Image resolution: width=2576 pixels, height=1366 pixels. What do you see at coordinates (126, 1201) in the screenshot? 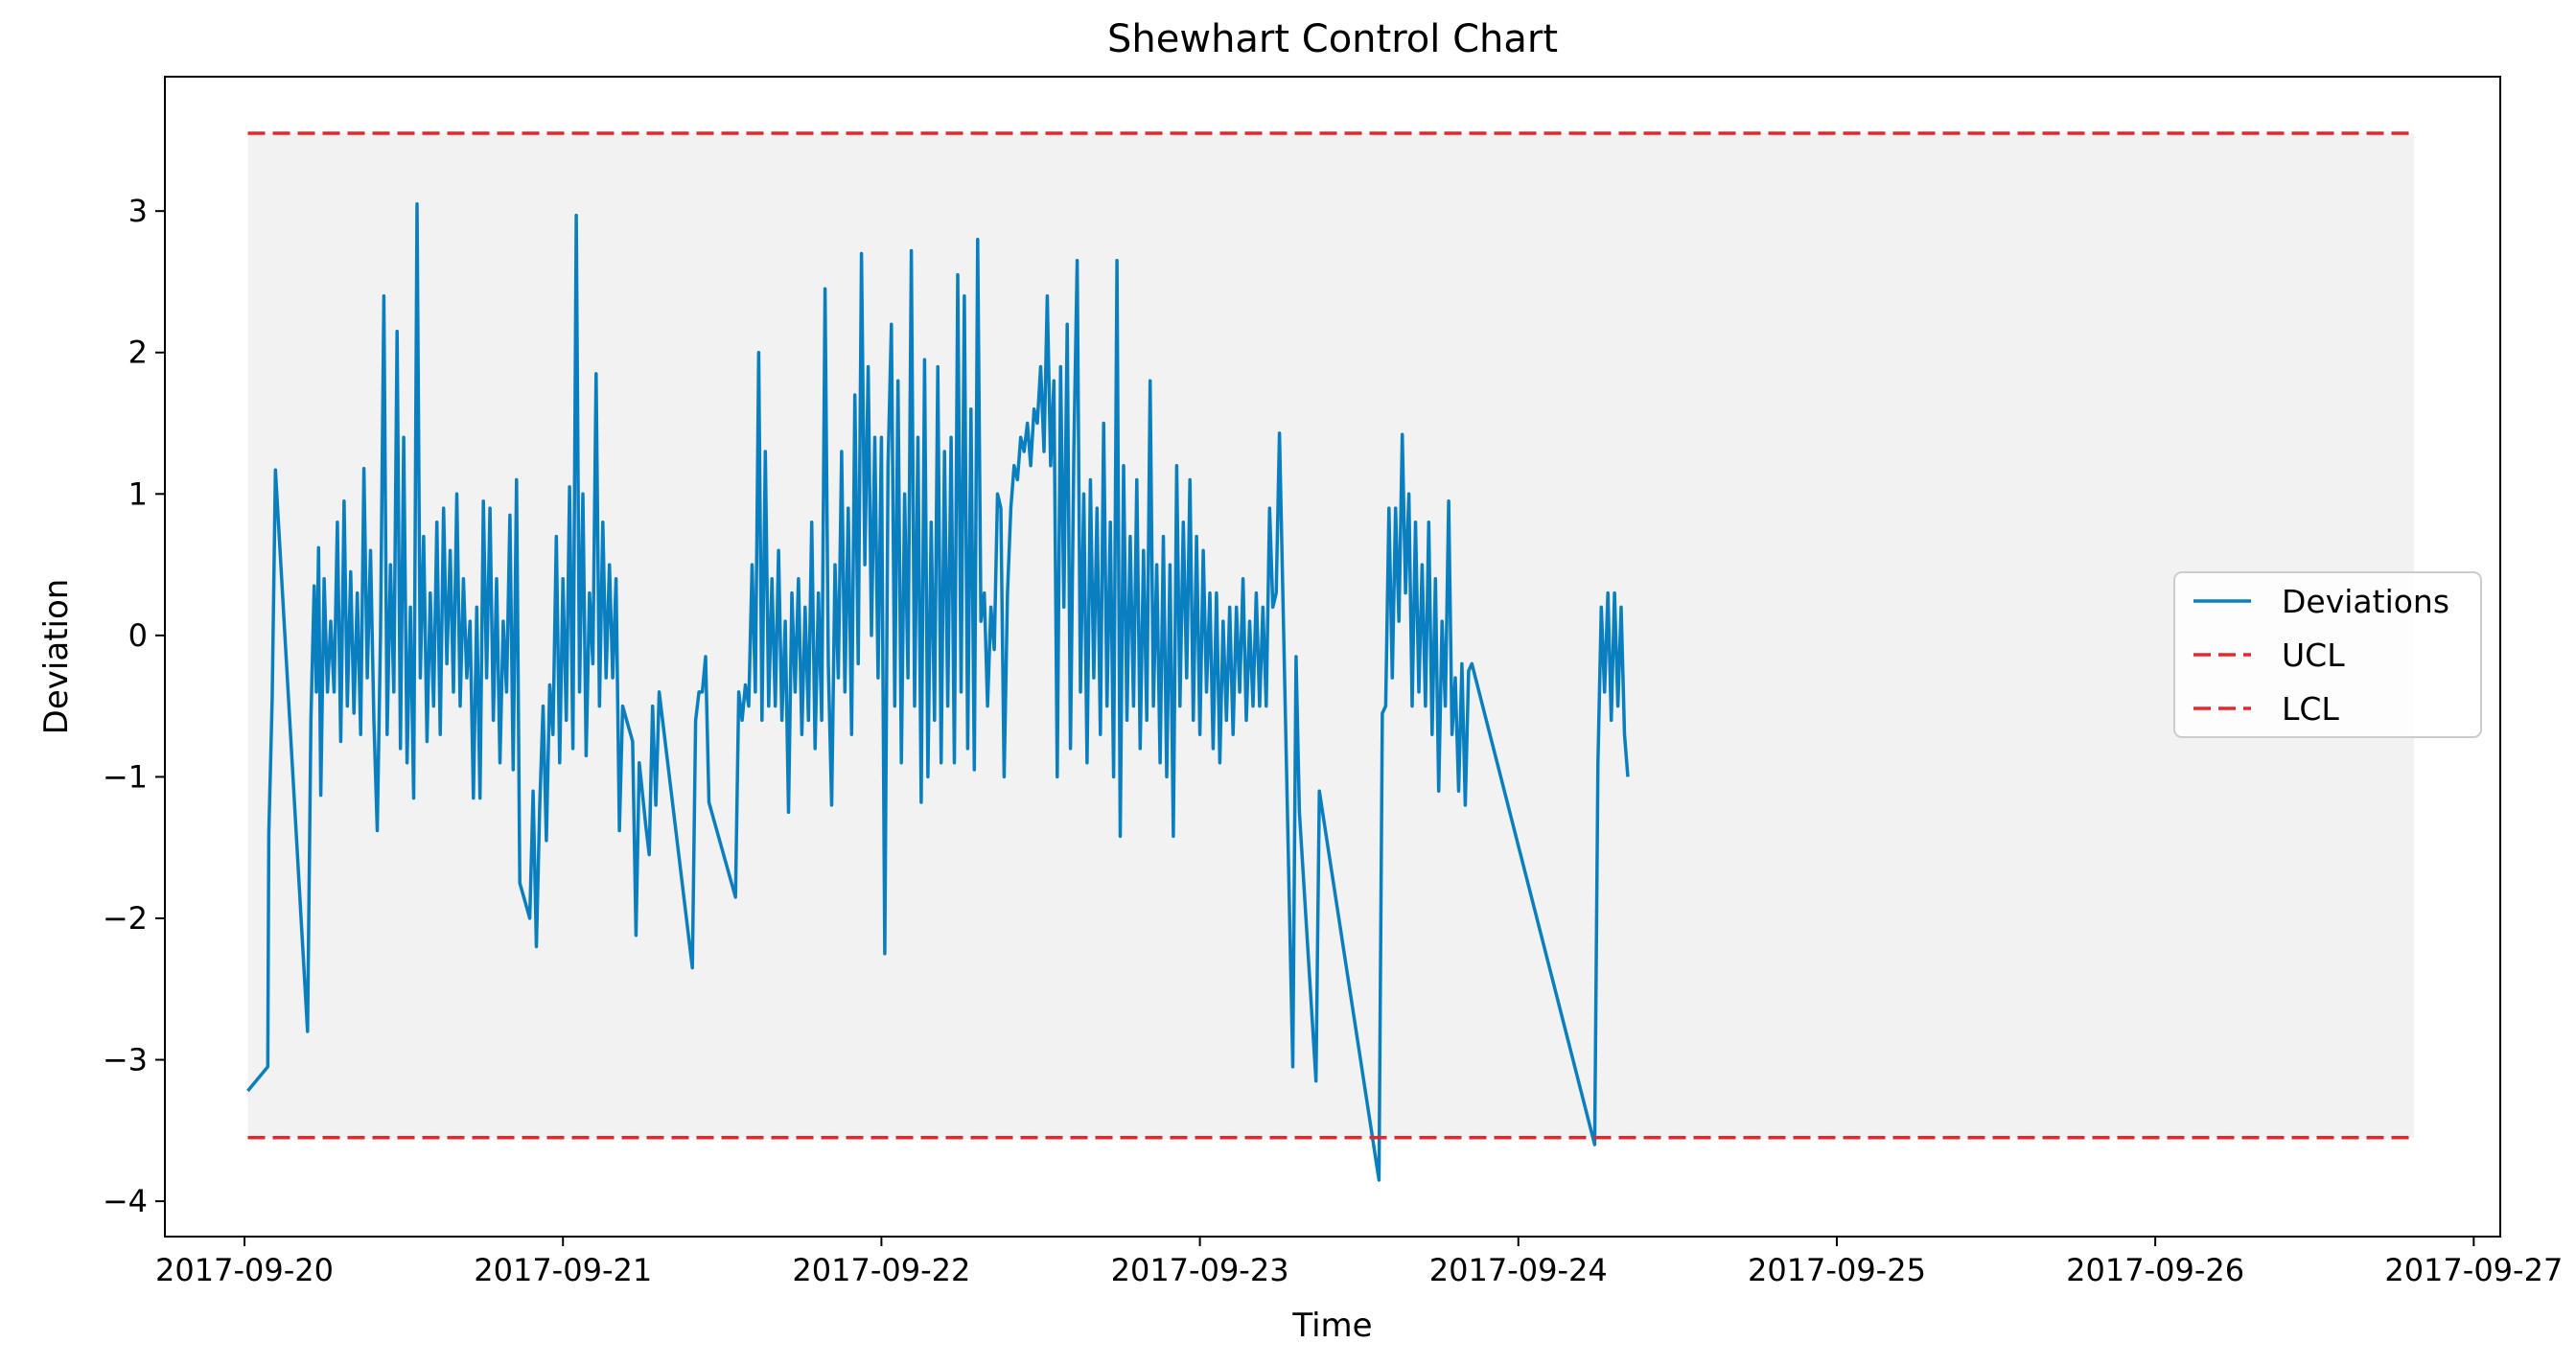
I see `y-tick-label: −4` at bounding box center [126, 1201].